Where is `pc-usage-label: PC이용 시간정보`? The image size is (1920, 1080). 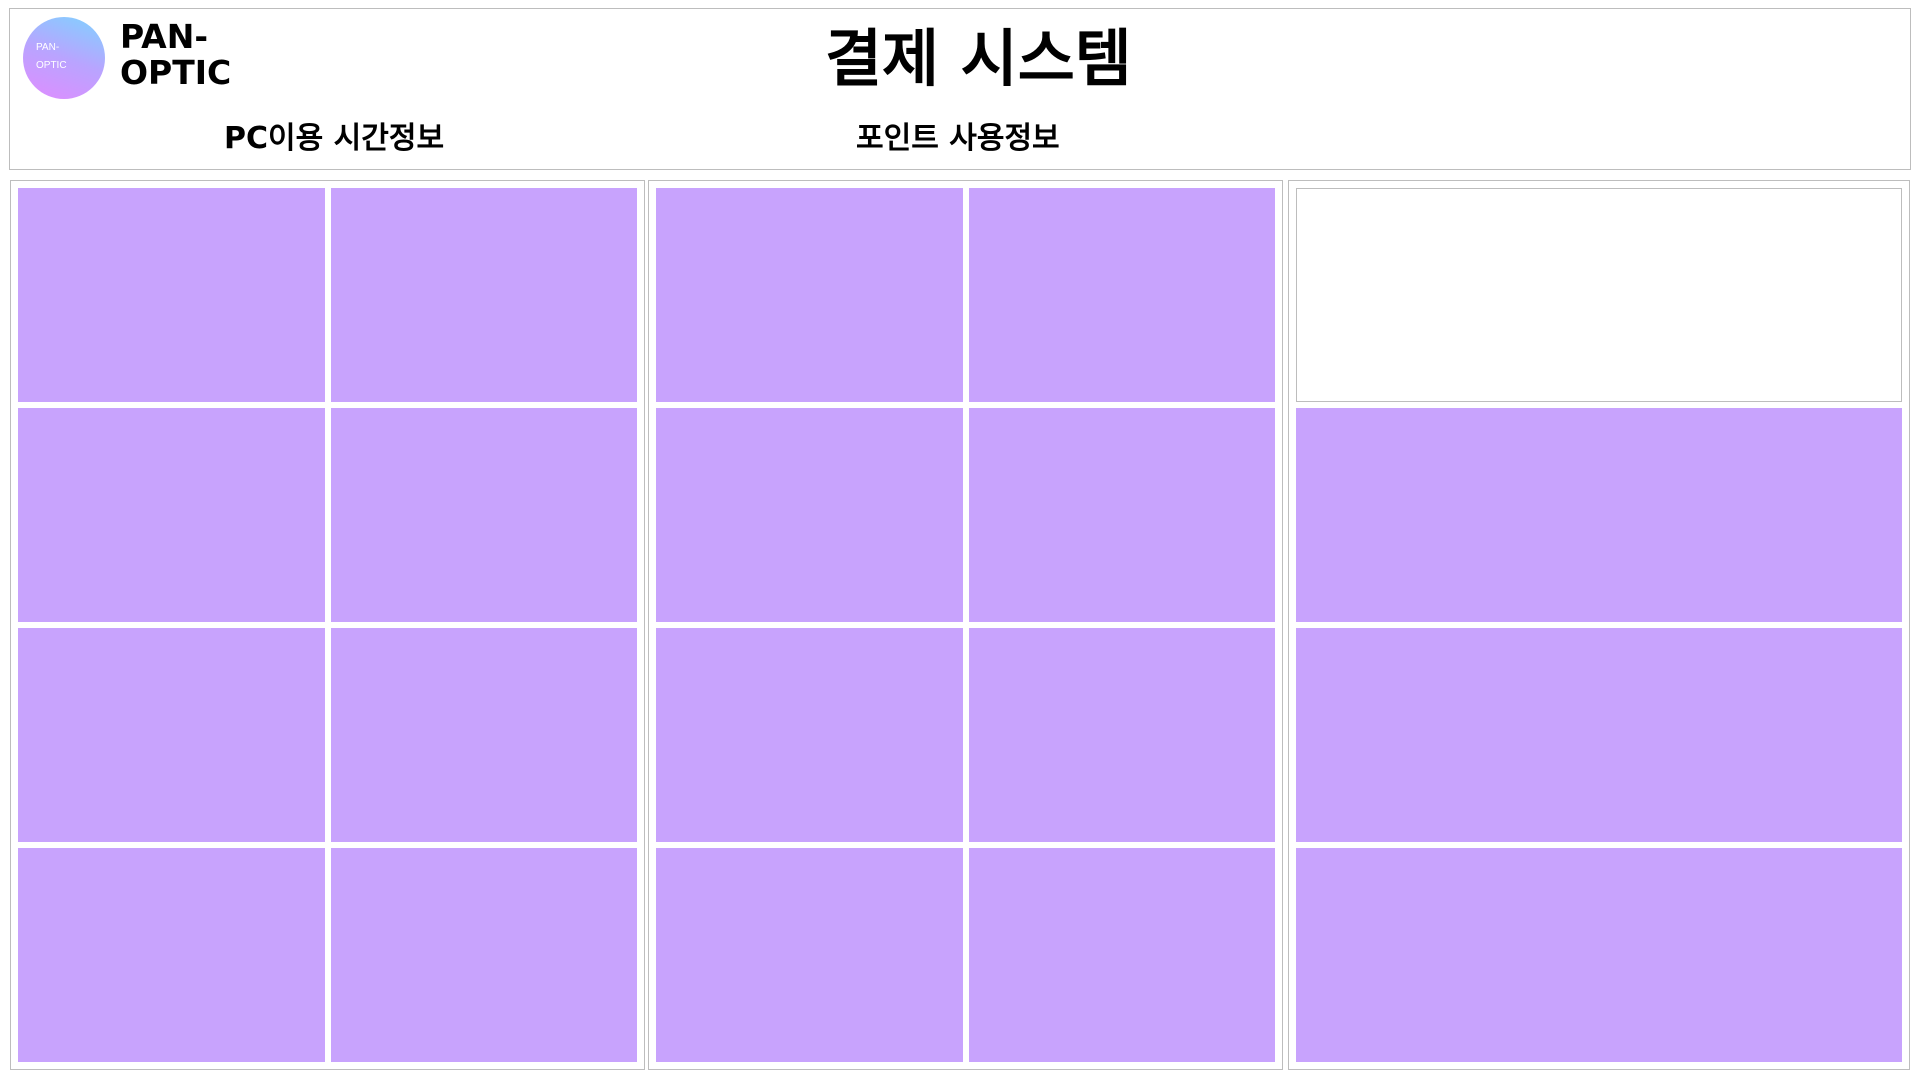 pc-usage-label: PC이용 시간정보 is located at coordinates (334, 138).